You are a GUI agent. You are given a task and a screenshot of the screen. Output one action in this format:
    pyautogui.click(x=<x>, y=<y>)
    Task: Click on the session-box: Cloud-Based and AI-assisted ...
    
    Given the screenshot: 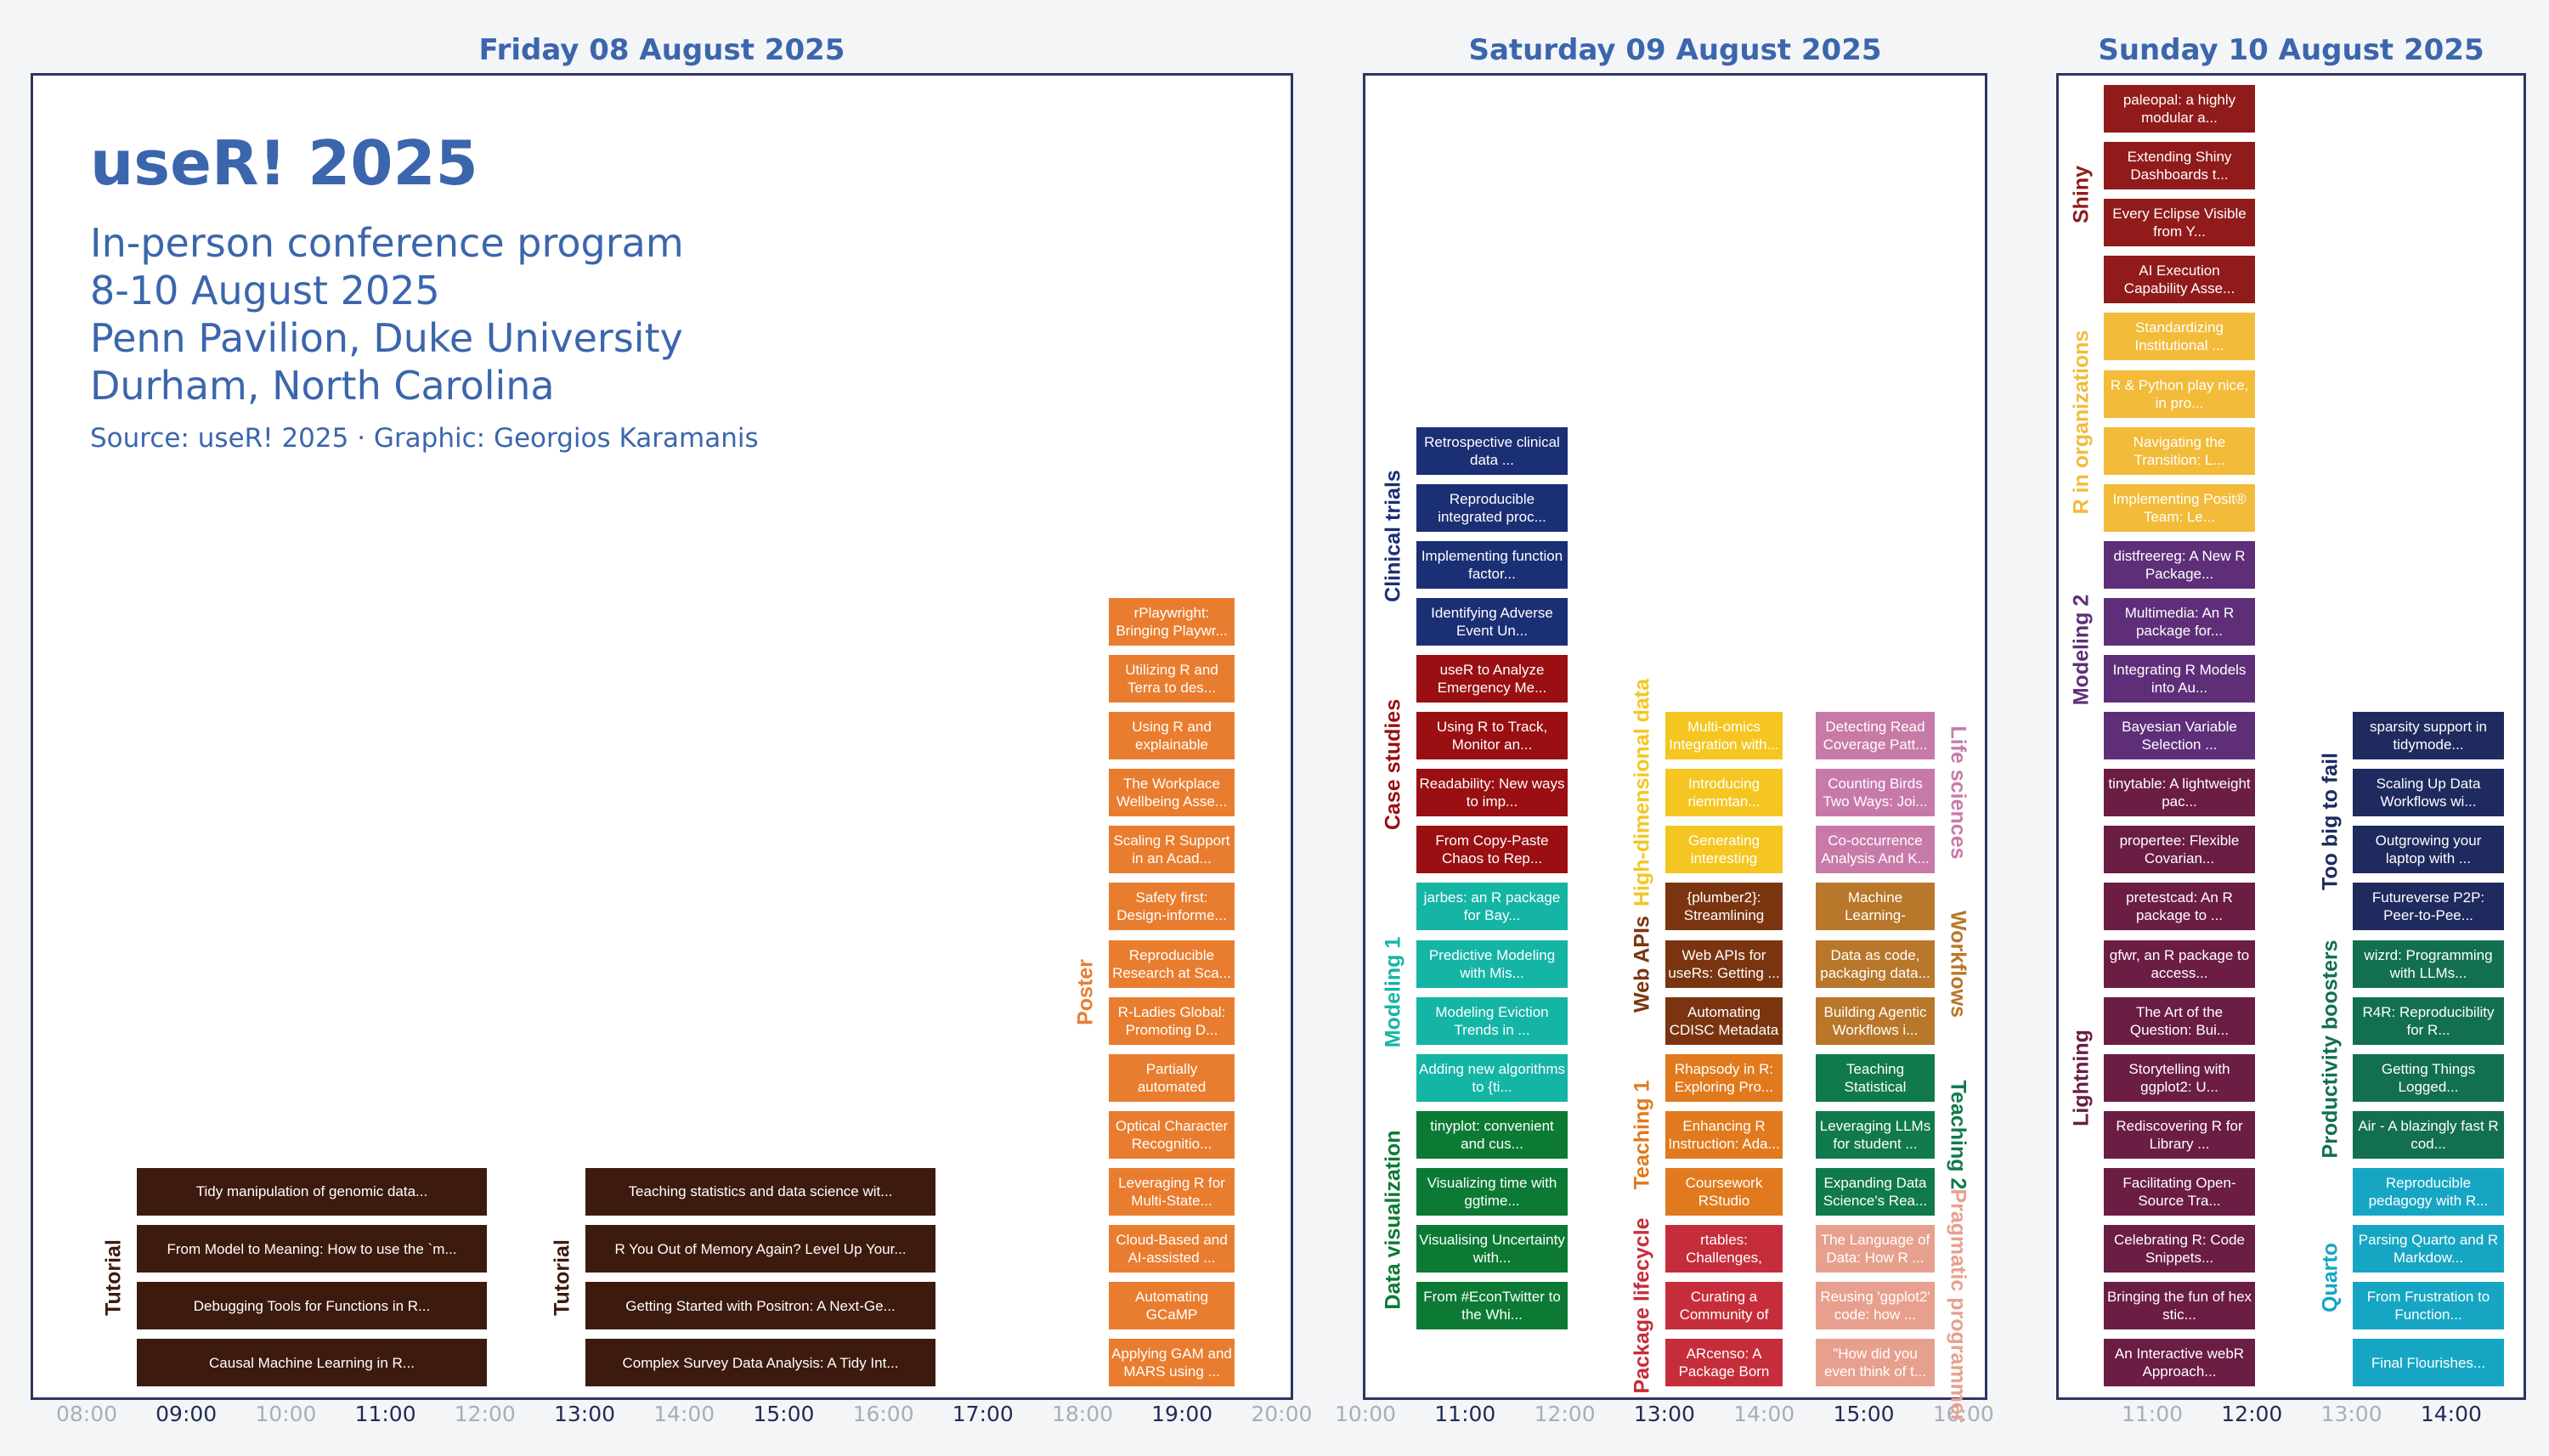 What is the action you would take?
    pyautogui.click(x=1172, y=1249)
    